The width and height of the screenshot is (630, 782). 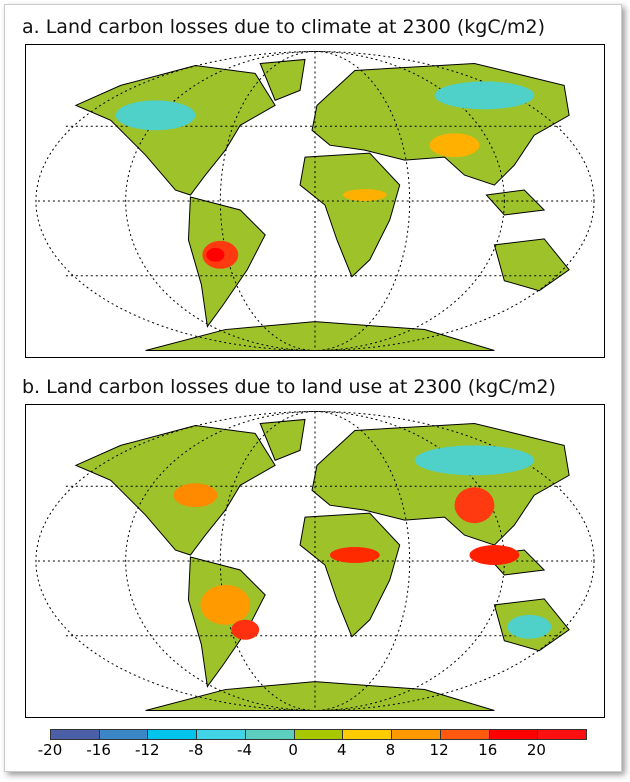 What do you see at coordinates (529, 626) in the screenshot?
I see `cool-australia` at bounding box center [529, 626].